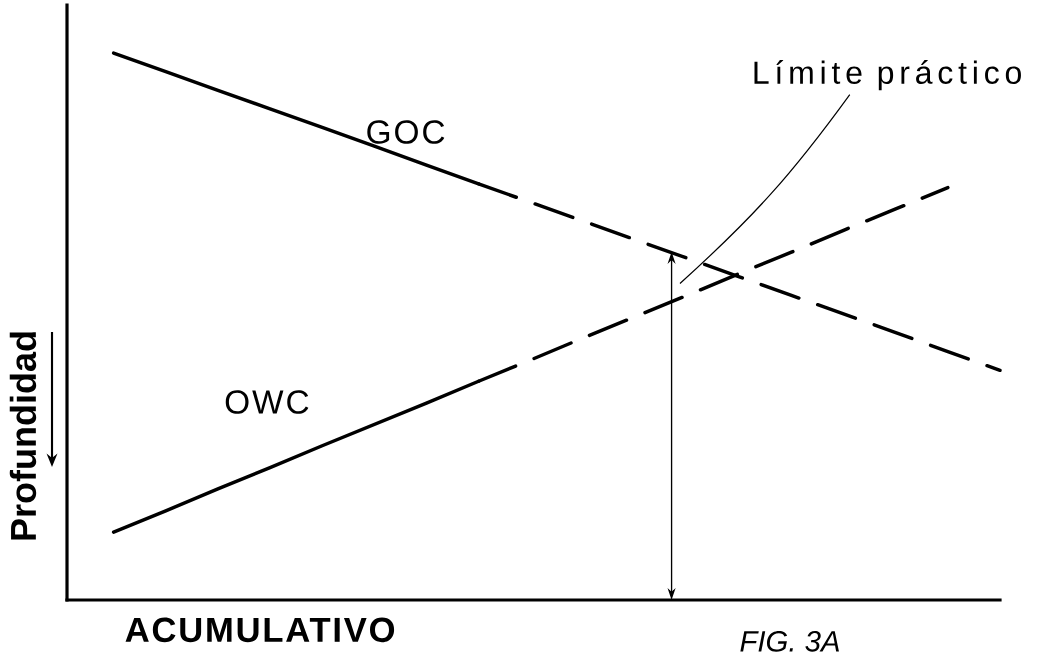 The image size is (1054, 660). Describe the element at coordinates (260, 630) in the screenshot. I see `x-axis-title: ACUMULATIVO` at that location.